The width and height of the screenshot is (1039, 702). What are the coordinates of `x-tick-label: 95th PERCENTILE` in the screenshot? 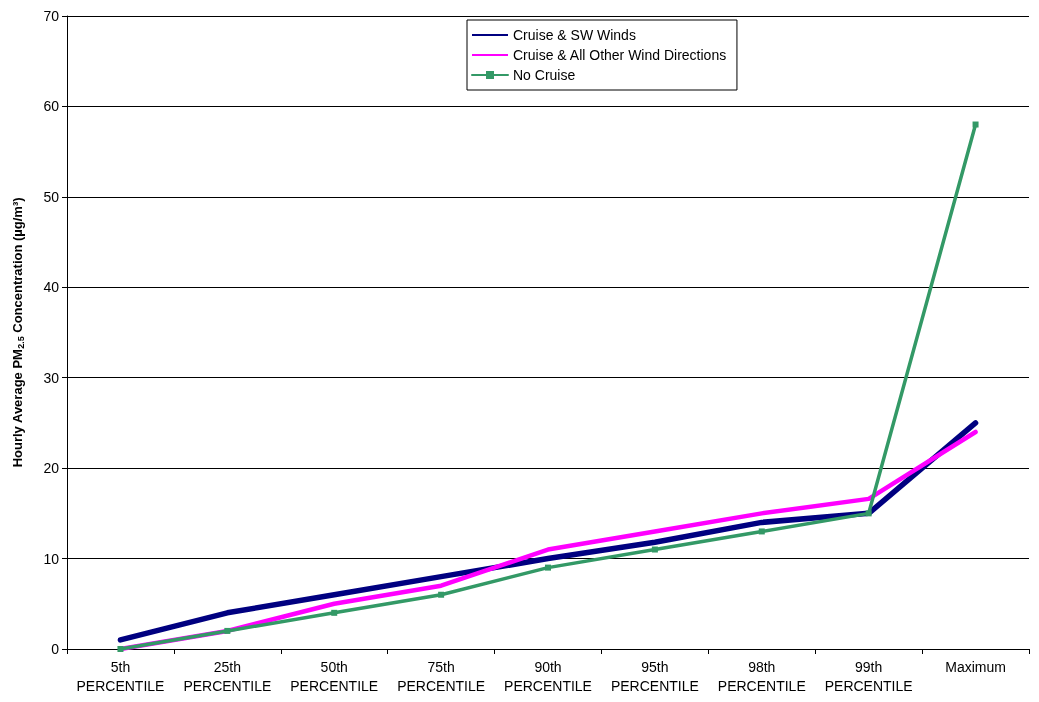 It's located at (654, 676).